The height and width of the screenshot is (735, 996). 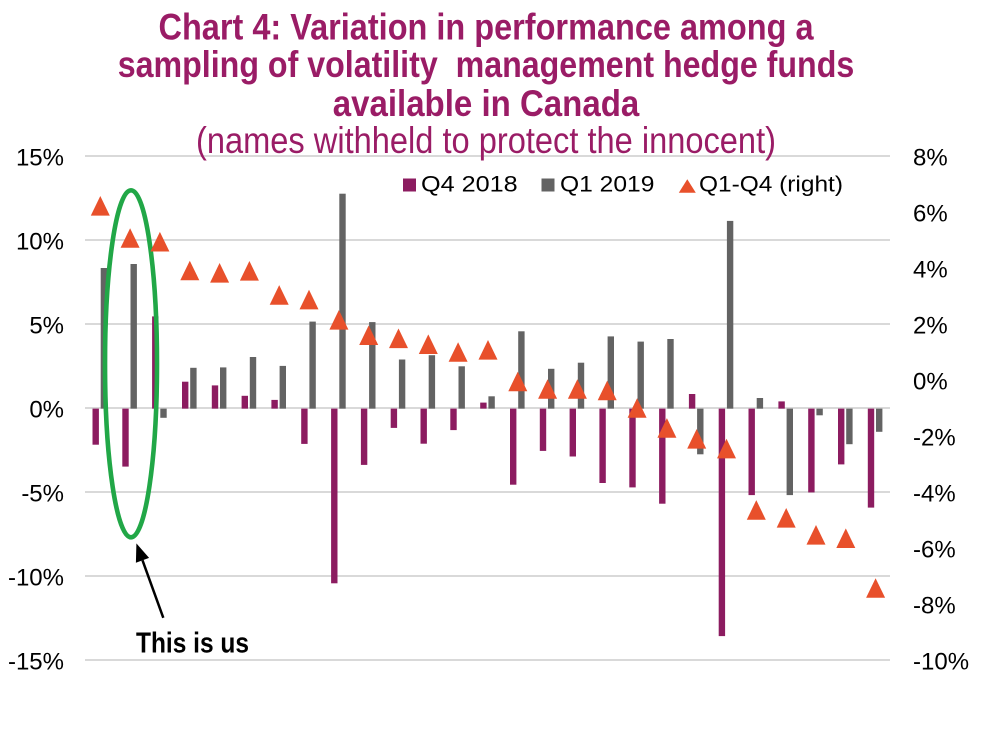 I want to click on svg-text: -15%, so click(x=36, y=661).